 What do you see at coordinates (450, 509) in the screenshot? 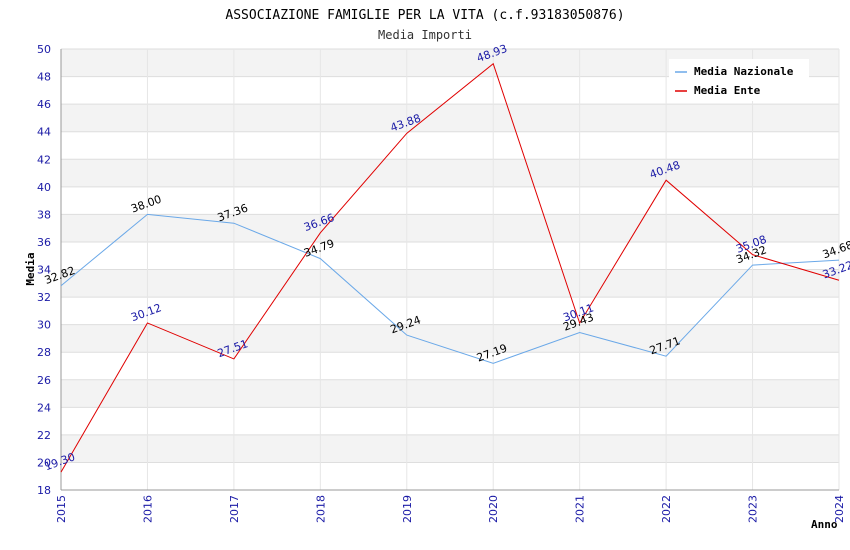
I see `x-tick-labels: 2015 2016 2017 2018 2019 2020 2021 2022 2023 2024` at bounding box center [450, 509].